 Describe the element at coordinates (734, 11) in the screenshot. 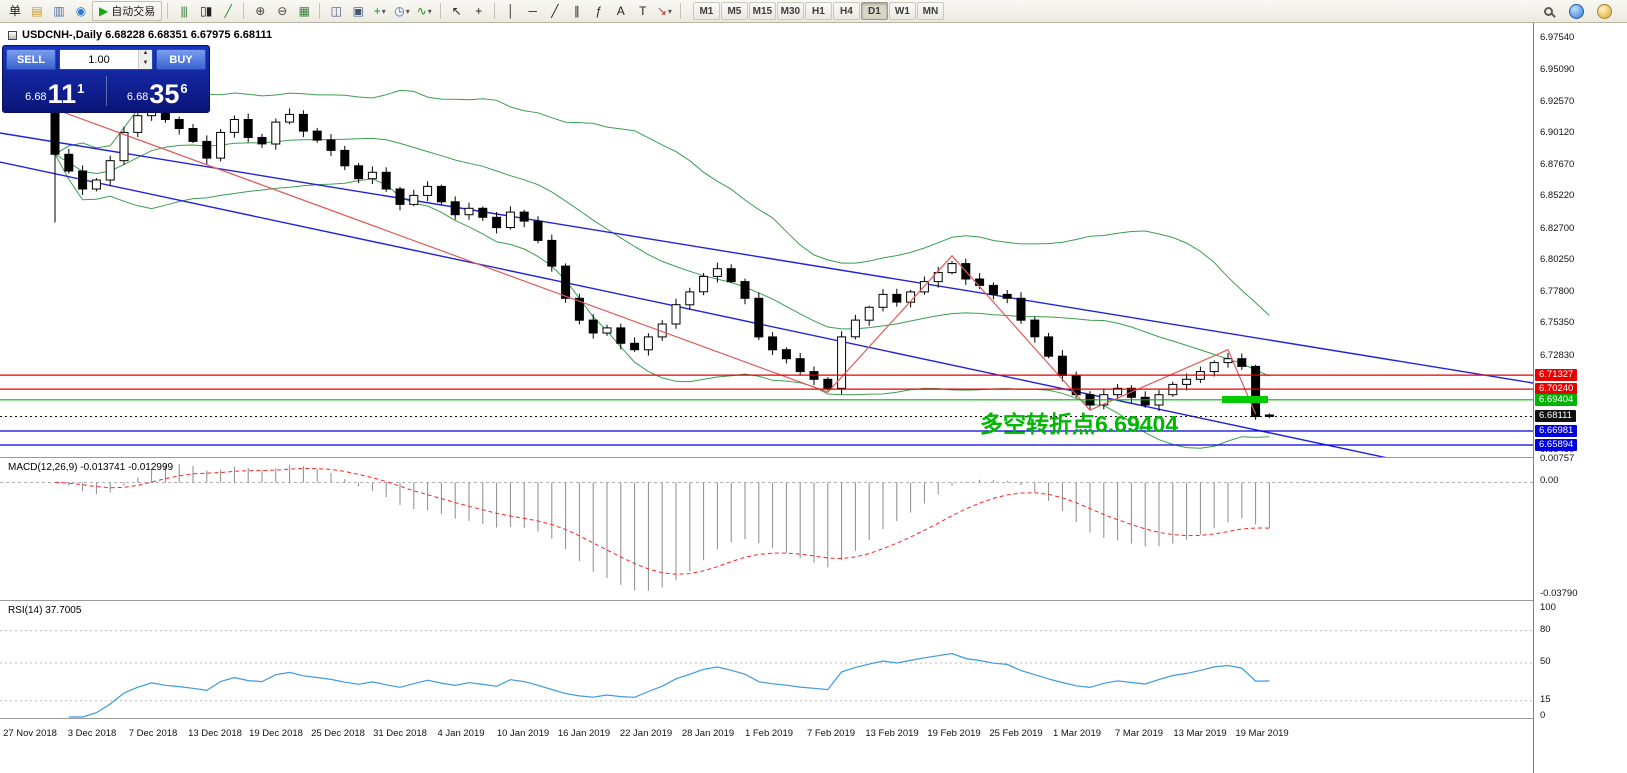

I see `timeframe-m5: M5` at that location.